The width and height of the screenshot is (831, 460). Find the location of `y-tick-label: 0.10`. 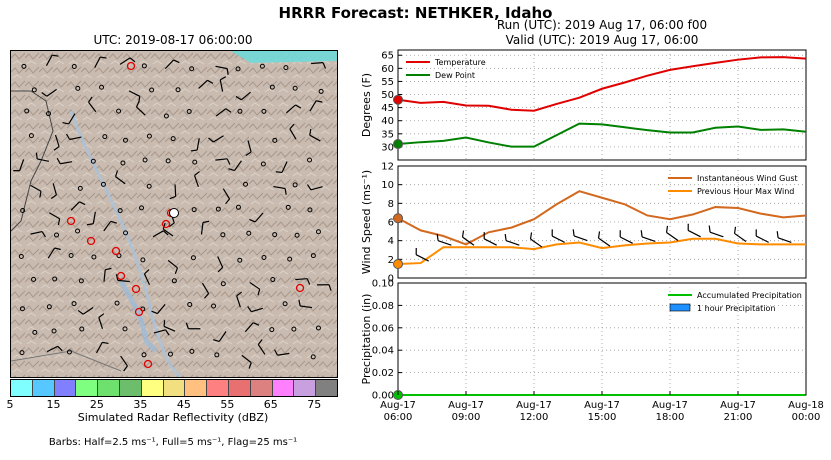

y-tick-label: 0.10 is located at coordinates (383, 284).